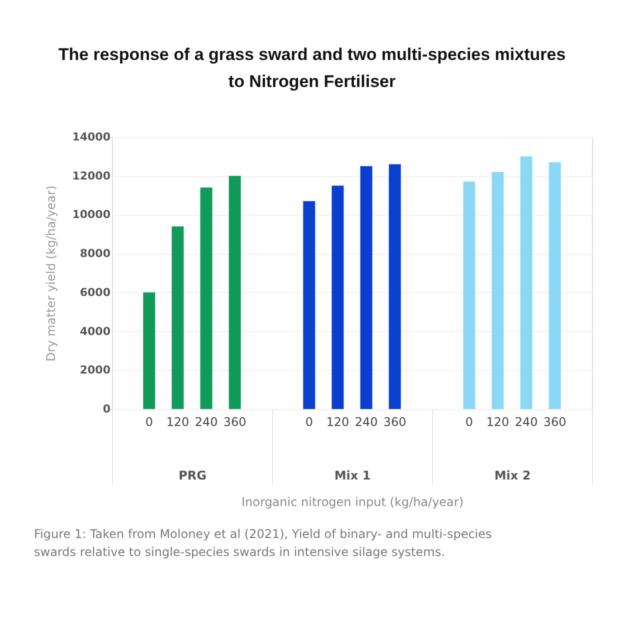 The width and height of the screenshot is (640, 631). What do you see at coordinates (234, 422) in the screenshot?
I see `series-label: 360` at bounding box center [234, 422].